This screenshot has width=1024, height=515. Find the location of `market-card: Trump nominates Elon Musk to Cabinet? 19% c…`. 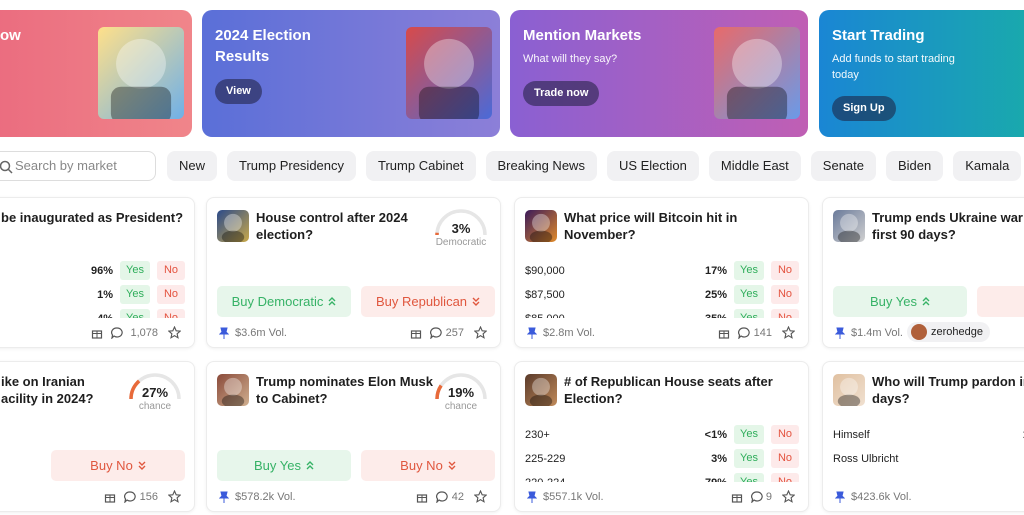

market-card: Trump nominates Elon Musk to Cabinet? 19% c… is located at coordinates (353, 436).